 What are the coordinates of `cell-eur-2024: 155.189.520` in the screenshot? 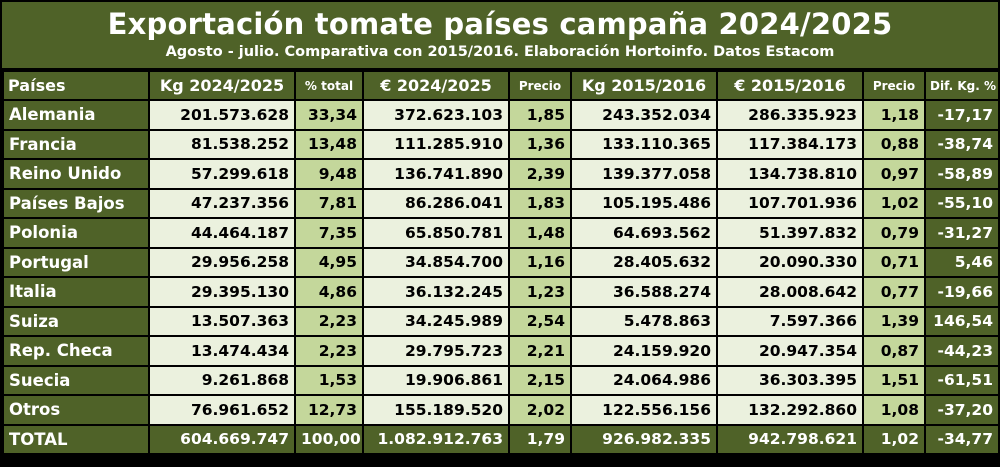 It's located at (436, 410).